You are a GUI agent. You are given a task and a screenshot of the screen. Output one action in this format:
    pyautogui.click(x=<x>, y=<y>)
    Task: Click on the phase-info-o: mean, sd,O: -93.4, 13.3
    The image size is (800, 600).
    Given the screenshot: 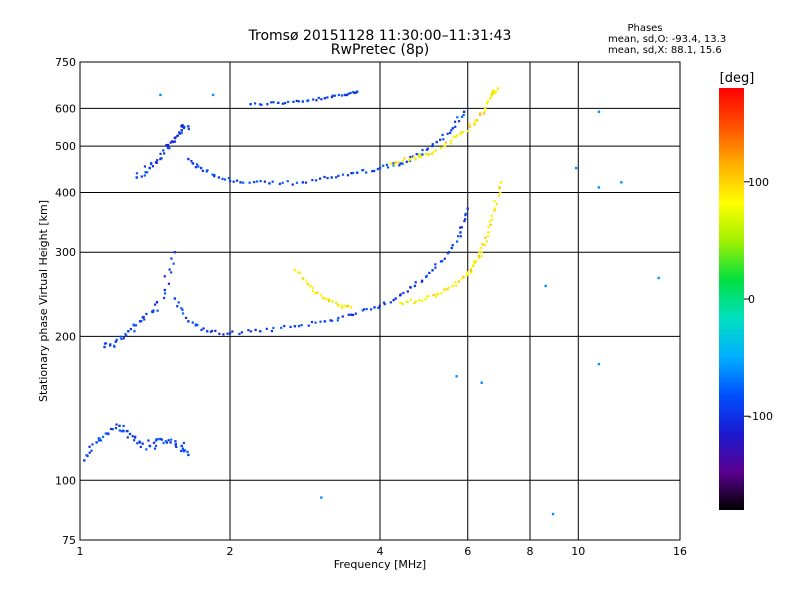 What is the action you would take?
    pyautogui.click(x=667, y=39)
    